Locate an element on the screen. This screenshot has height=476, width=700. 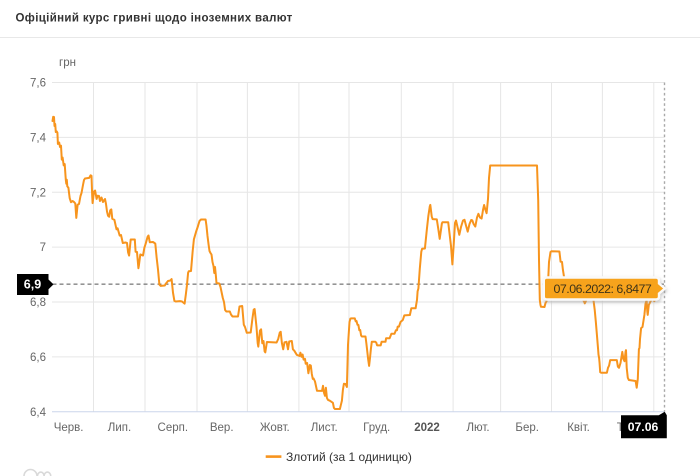
svg-text: Квіт. is located at coordinates (578, 428).